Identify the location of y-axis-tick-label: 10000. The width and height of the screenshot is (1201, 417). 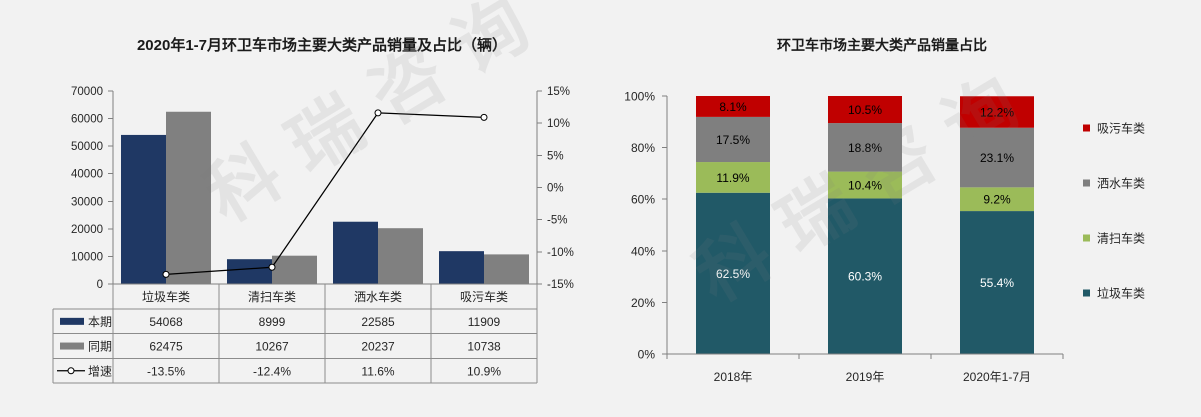
(87, 257).